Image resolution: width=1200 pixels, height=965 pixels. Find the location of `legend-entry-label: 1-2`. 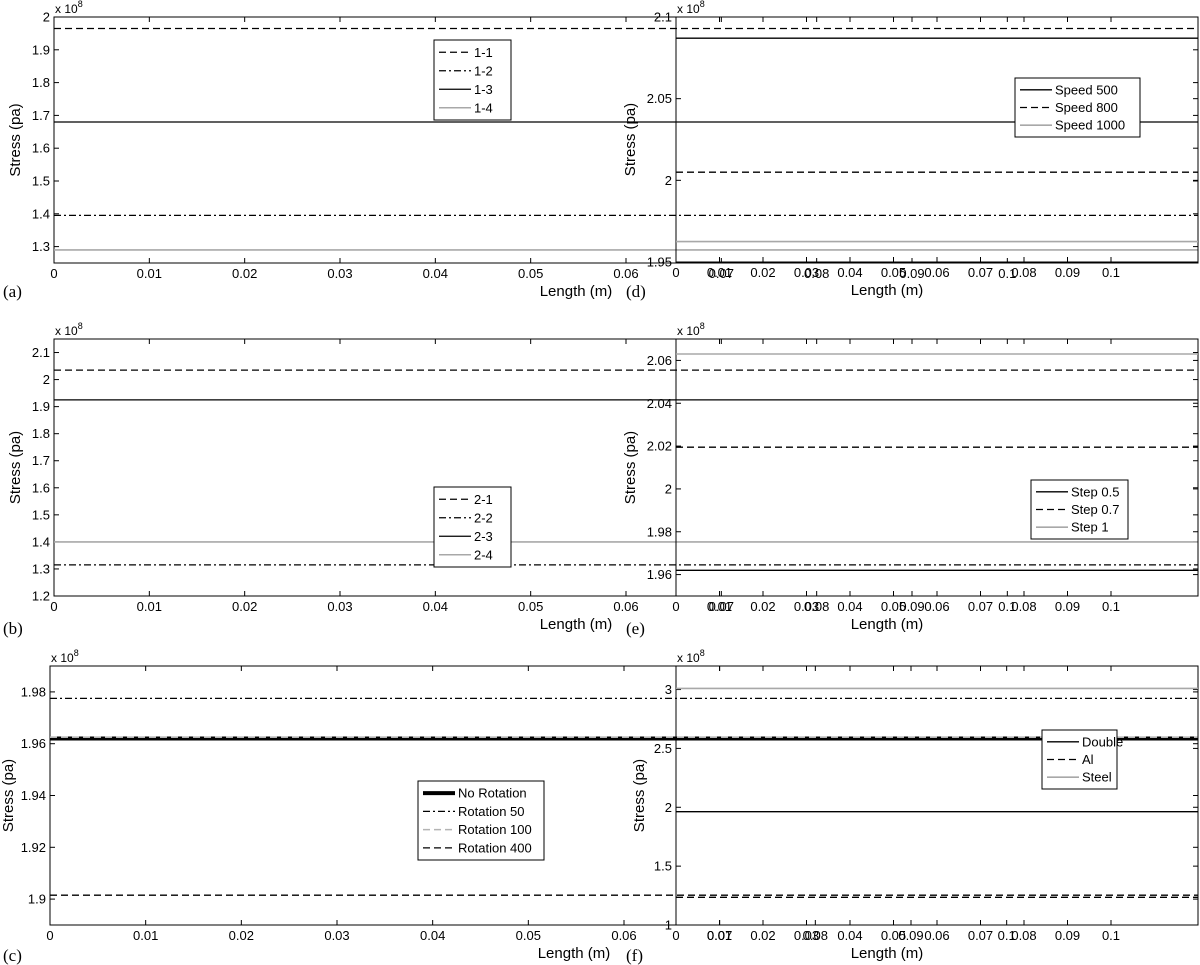

legend-entry-label: 1-2 is located at coordinates (483, 70).